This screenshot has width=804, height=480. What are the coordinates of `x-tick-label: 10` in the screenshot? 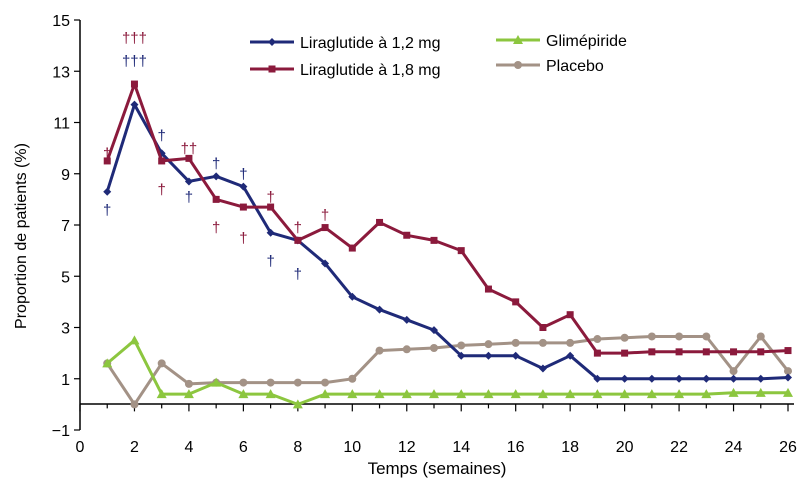 It's located at (352, 447).